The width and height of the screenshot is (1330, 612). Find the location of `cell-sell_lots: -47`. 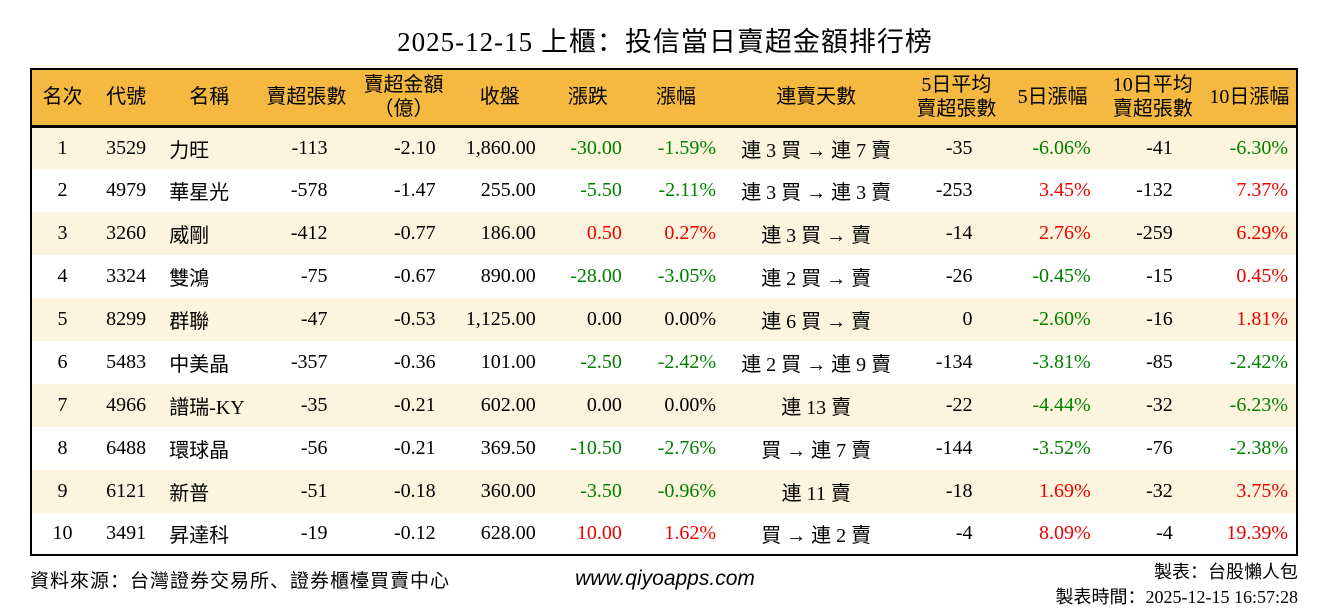

cell-sell_lots: -47 is located at coordinates (314, 319).